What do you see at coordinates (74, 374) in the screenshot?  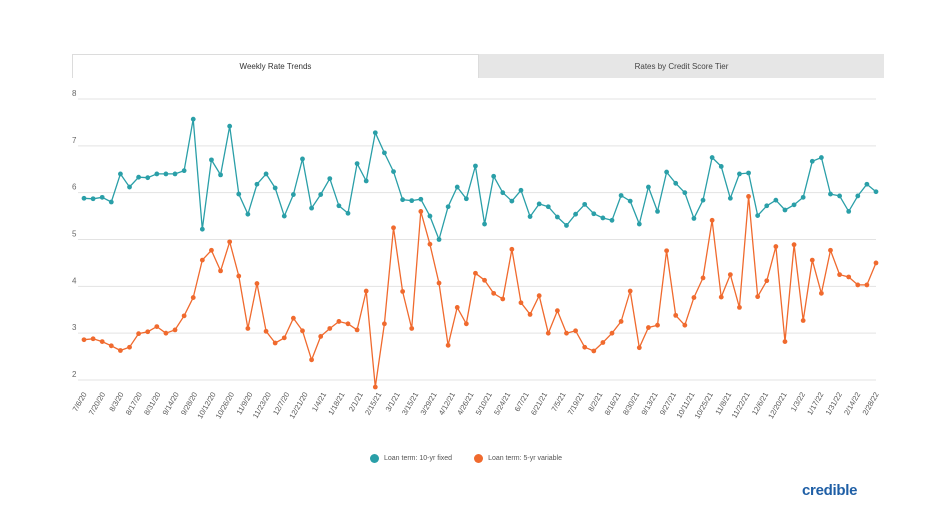 I see `y-tick-label: 2` at bounding box center [74, 374].